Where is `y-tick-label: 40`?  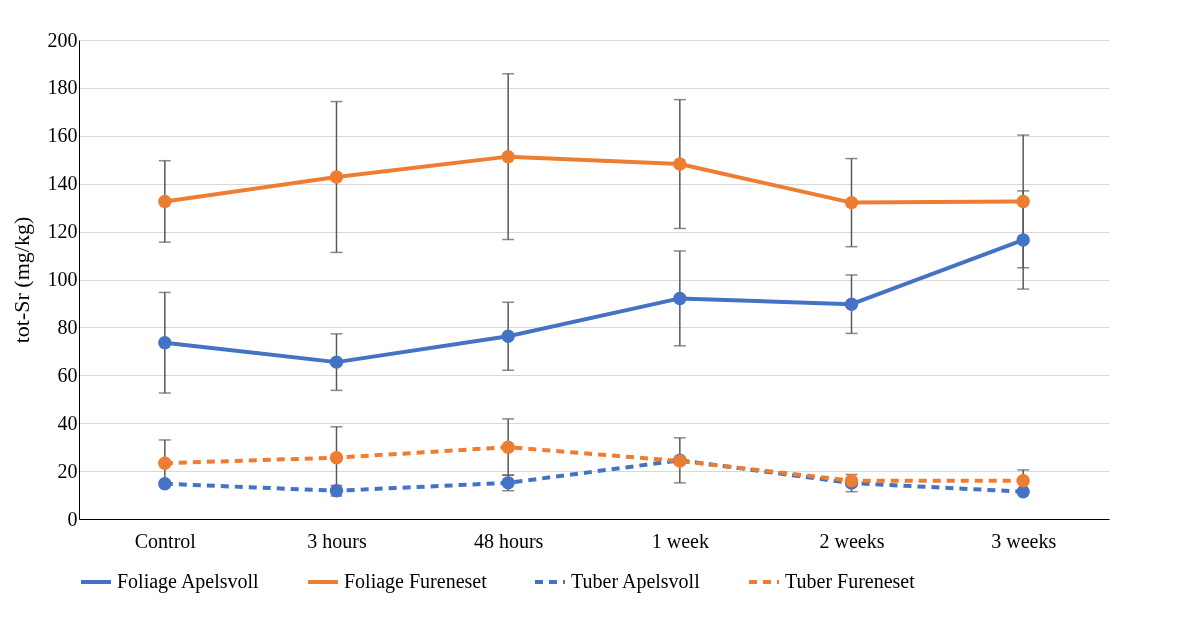 y-tick-label: 40 is located at coordinates (67, 422).